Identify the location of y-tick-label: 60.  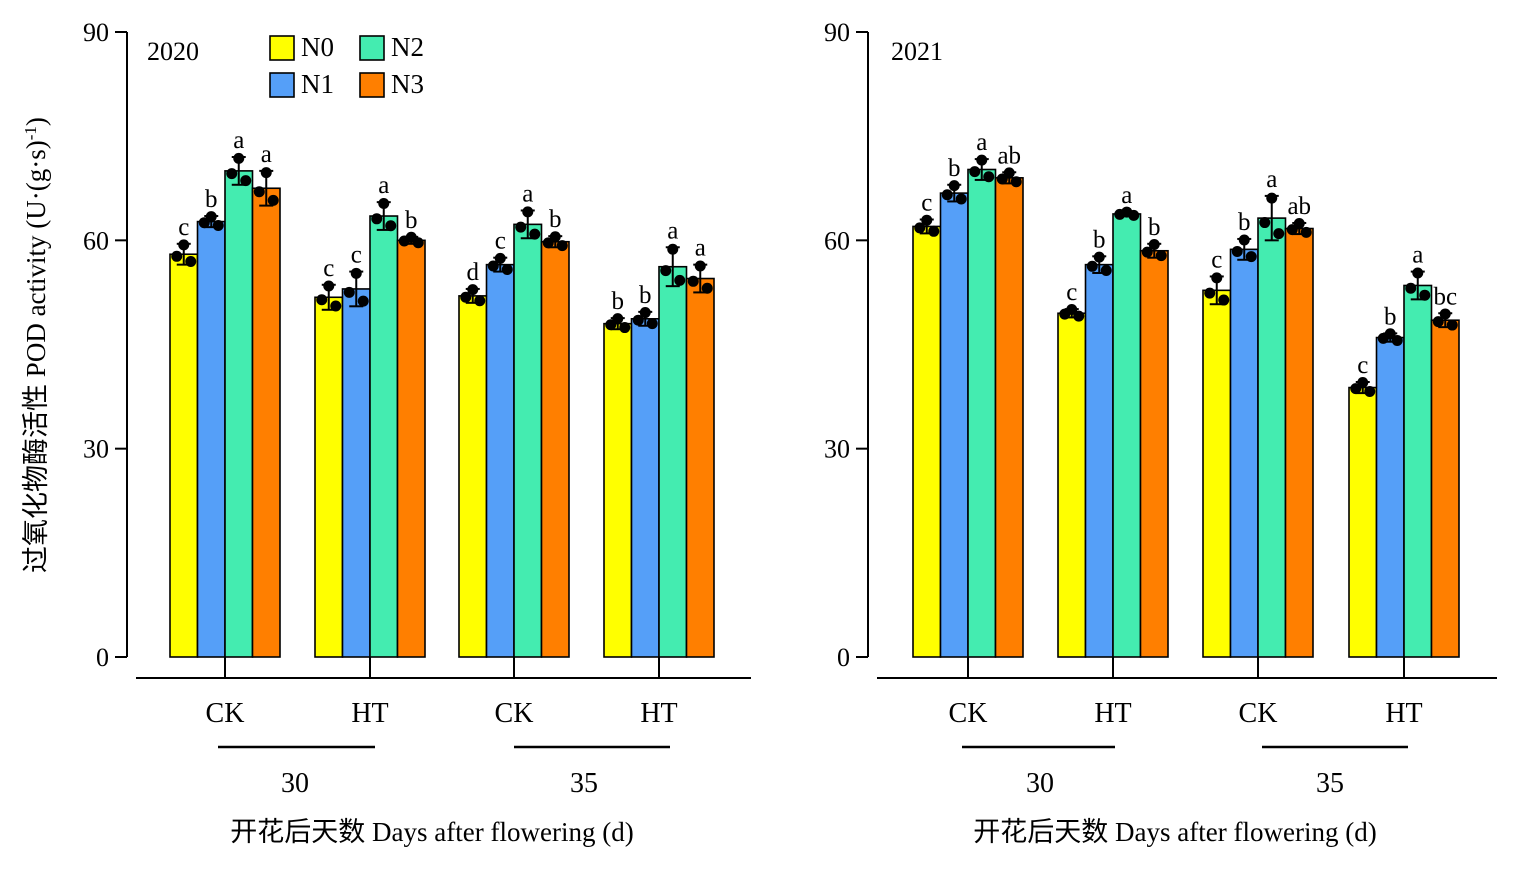
(96, 240).